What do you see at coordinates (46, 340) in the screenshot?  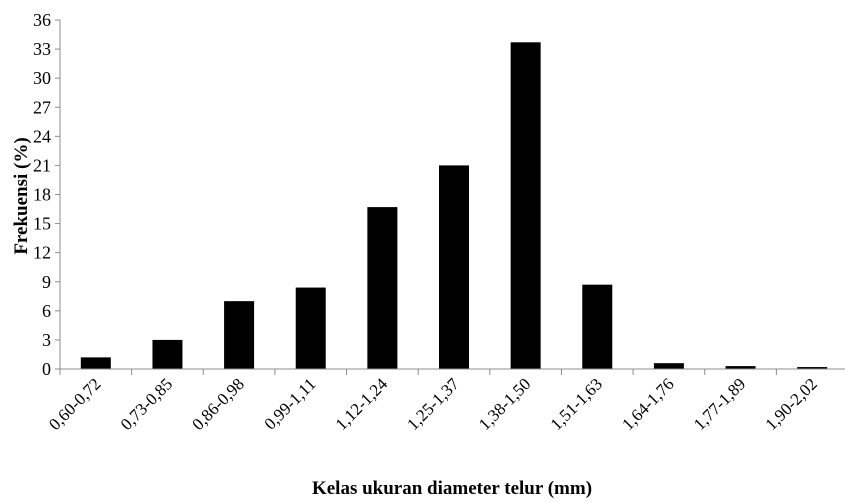 I see `y-tick-label: 3` at bounding box center [46, 340].